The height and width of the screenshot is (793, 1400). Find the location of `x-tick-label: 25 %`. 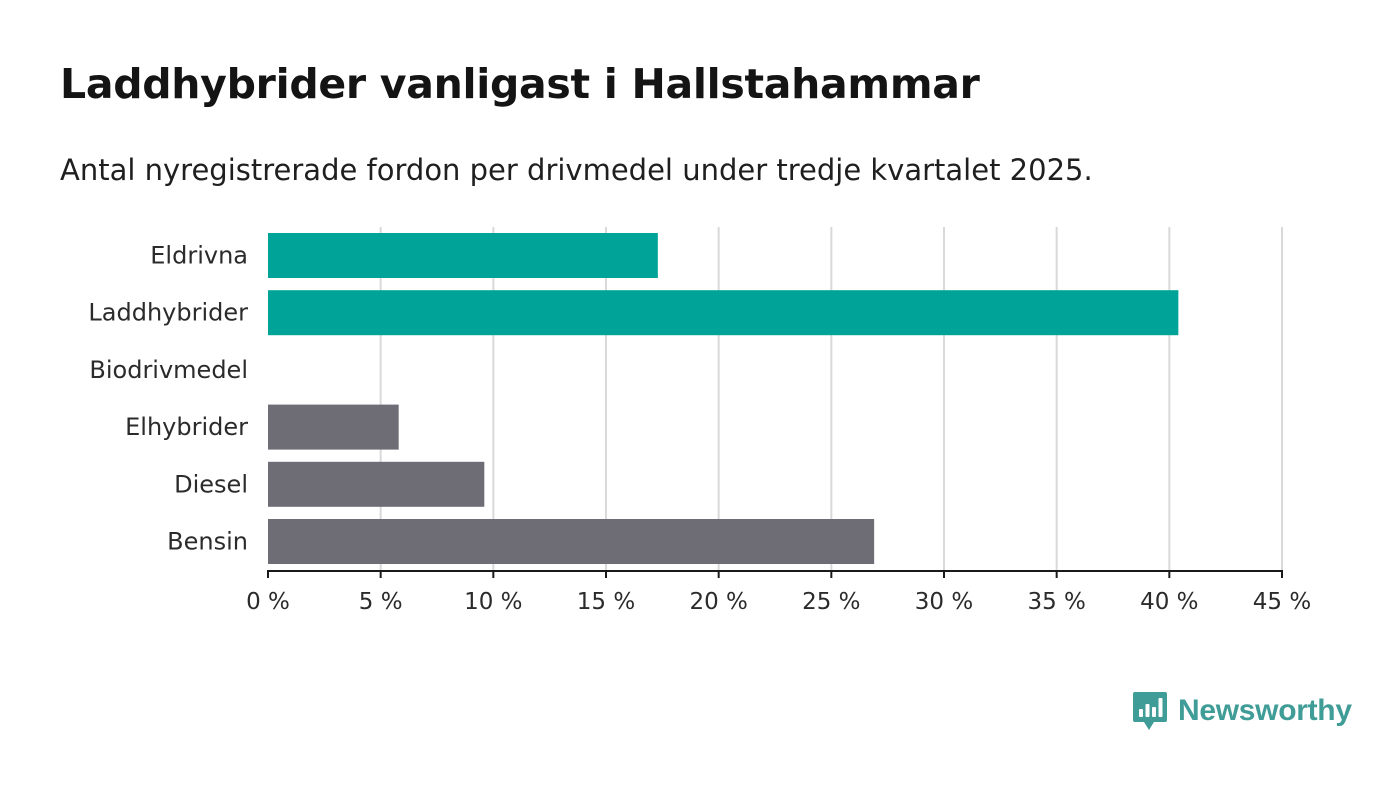

x-tick-label: 25 % is located at coordinates (831, 602).